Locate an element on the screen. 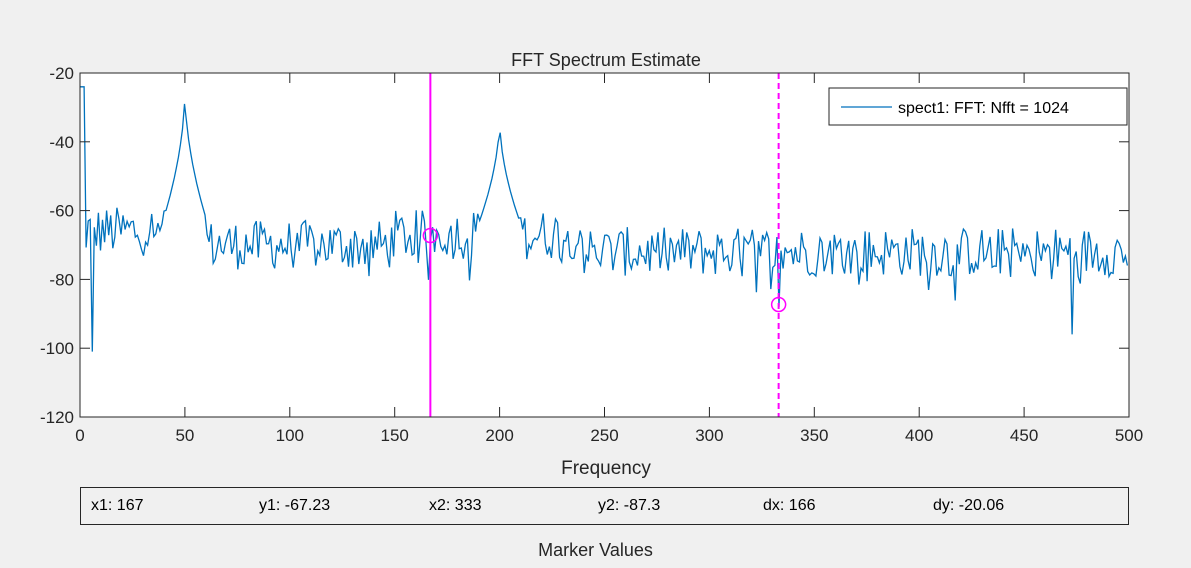  y-tick-label: -20 is located at coordinates (61, 73).